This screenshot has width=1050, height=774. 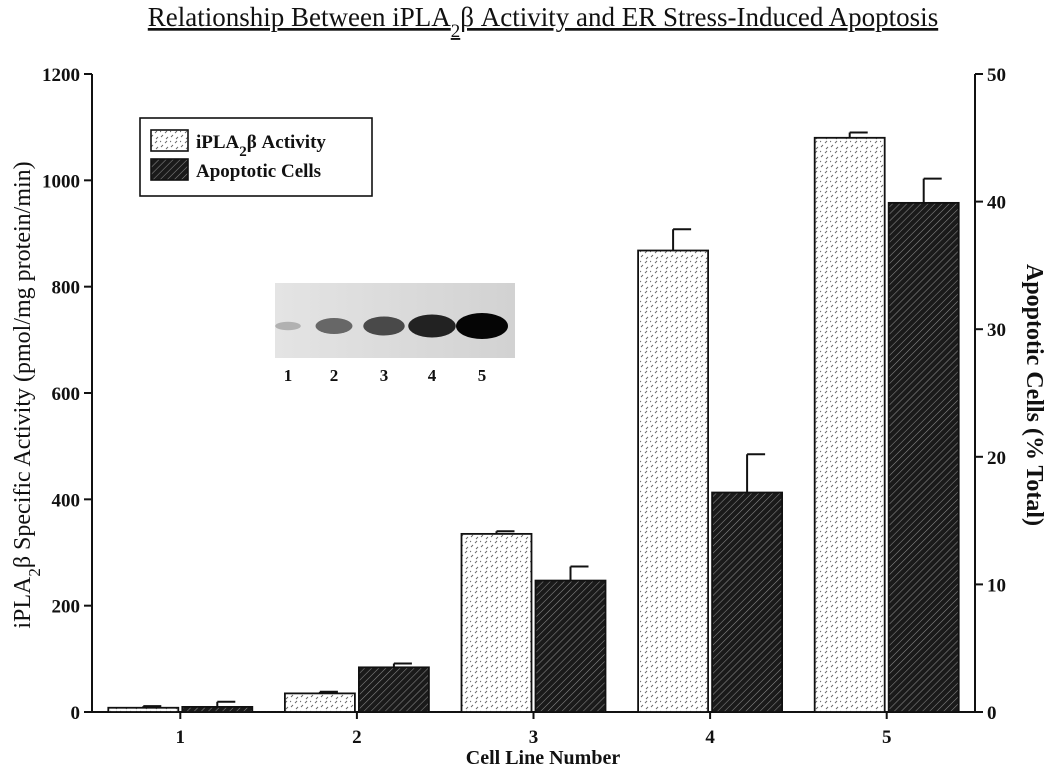 I want to click on y-left-tick-label: 200, so click(x=66, y=607).